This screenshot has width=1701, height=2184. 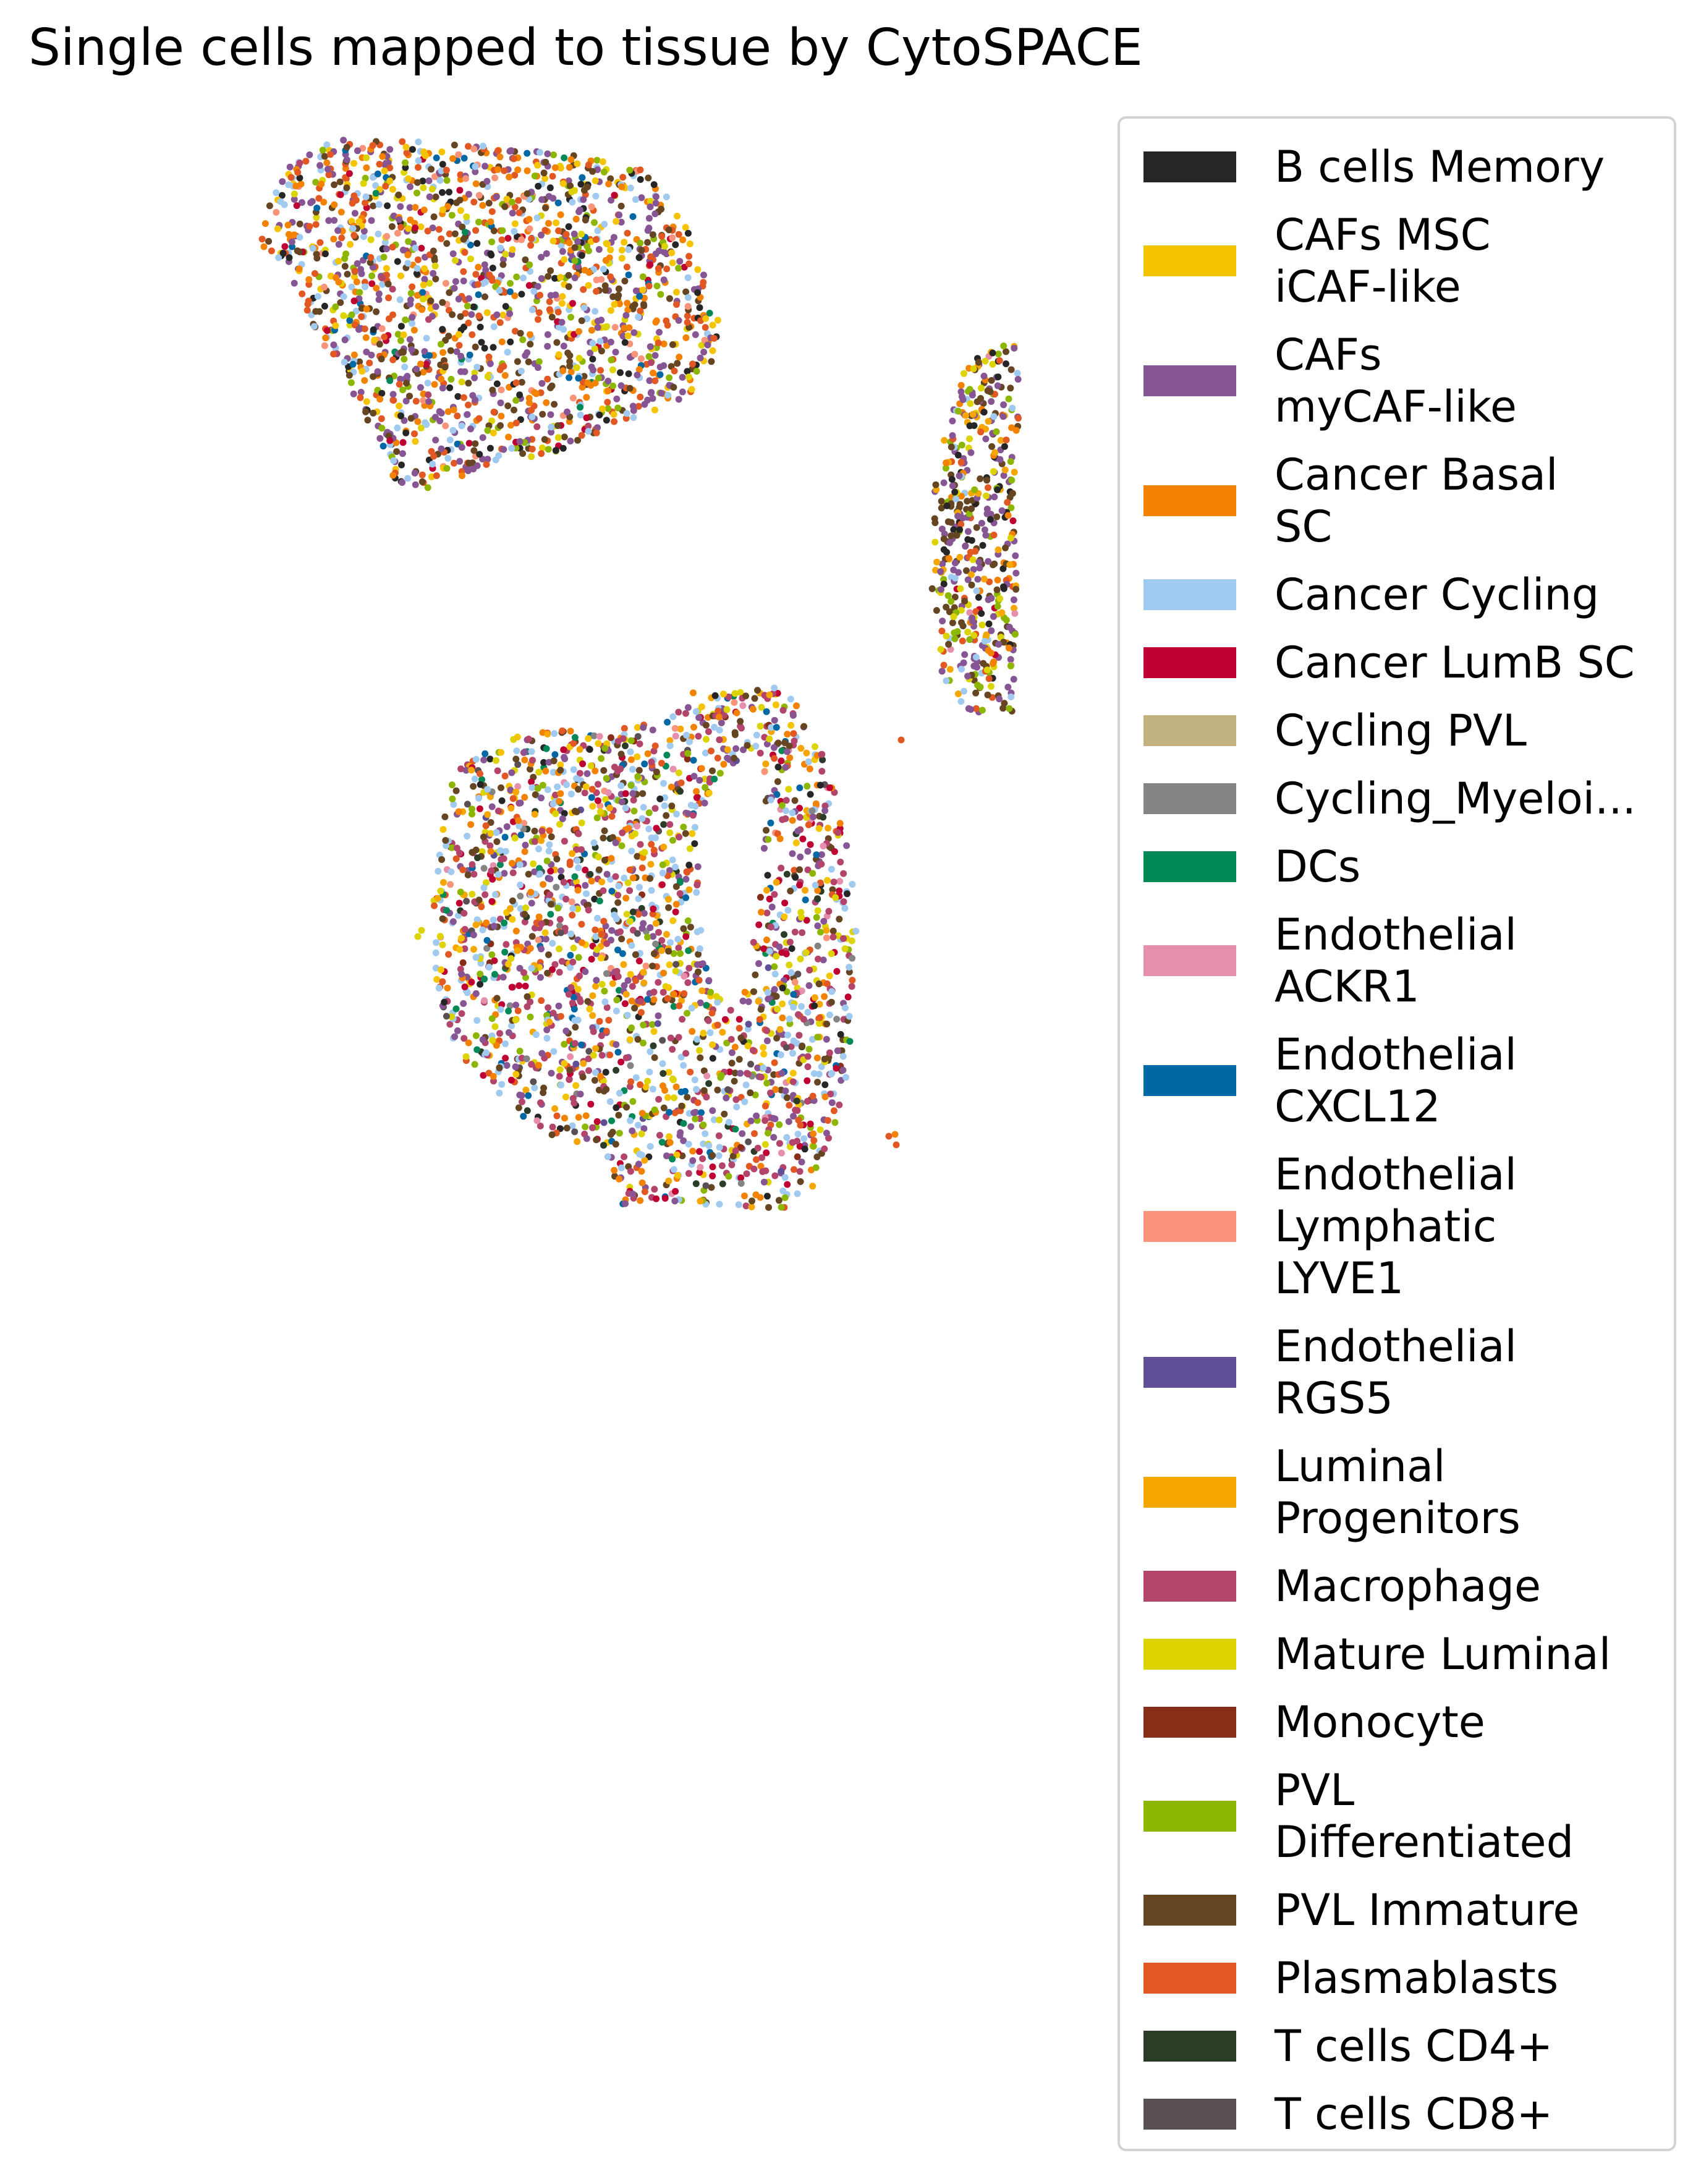 I want to click on legend-swatch, so click(x=1189, y=1226).